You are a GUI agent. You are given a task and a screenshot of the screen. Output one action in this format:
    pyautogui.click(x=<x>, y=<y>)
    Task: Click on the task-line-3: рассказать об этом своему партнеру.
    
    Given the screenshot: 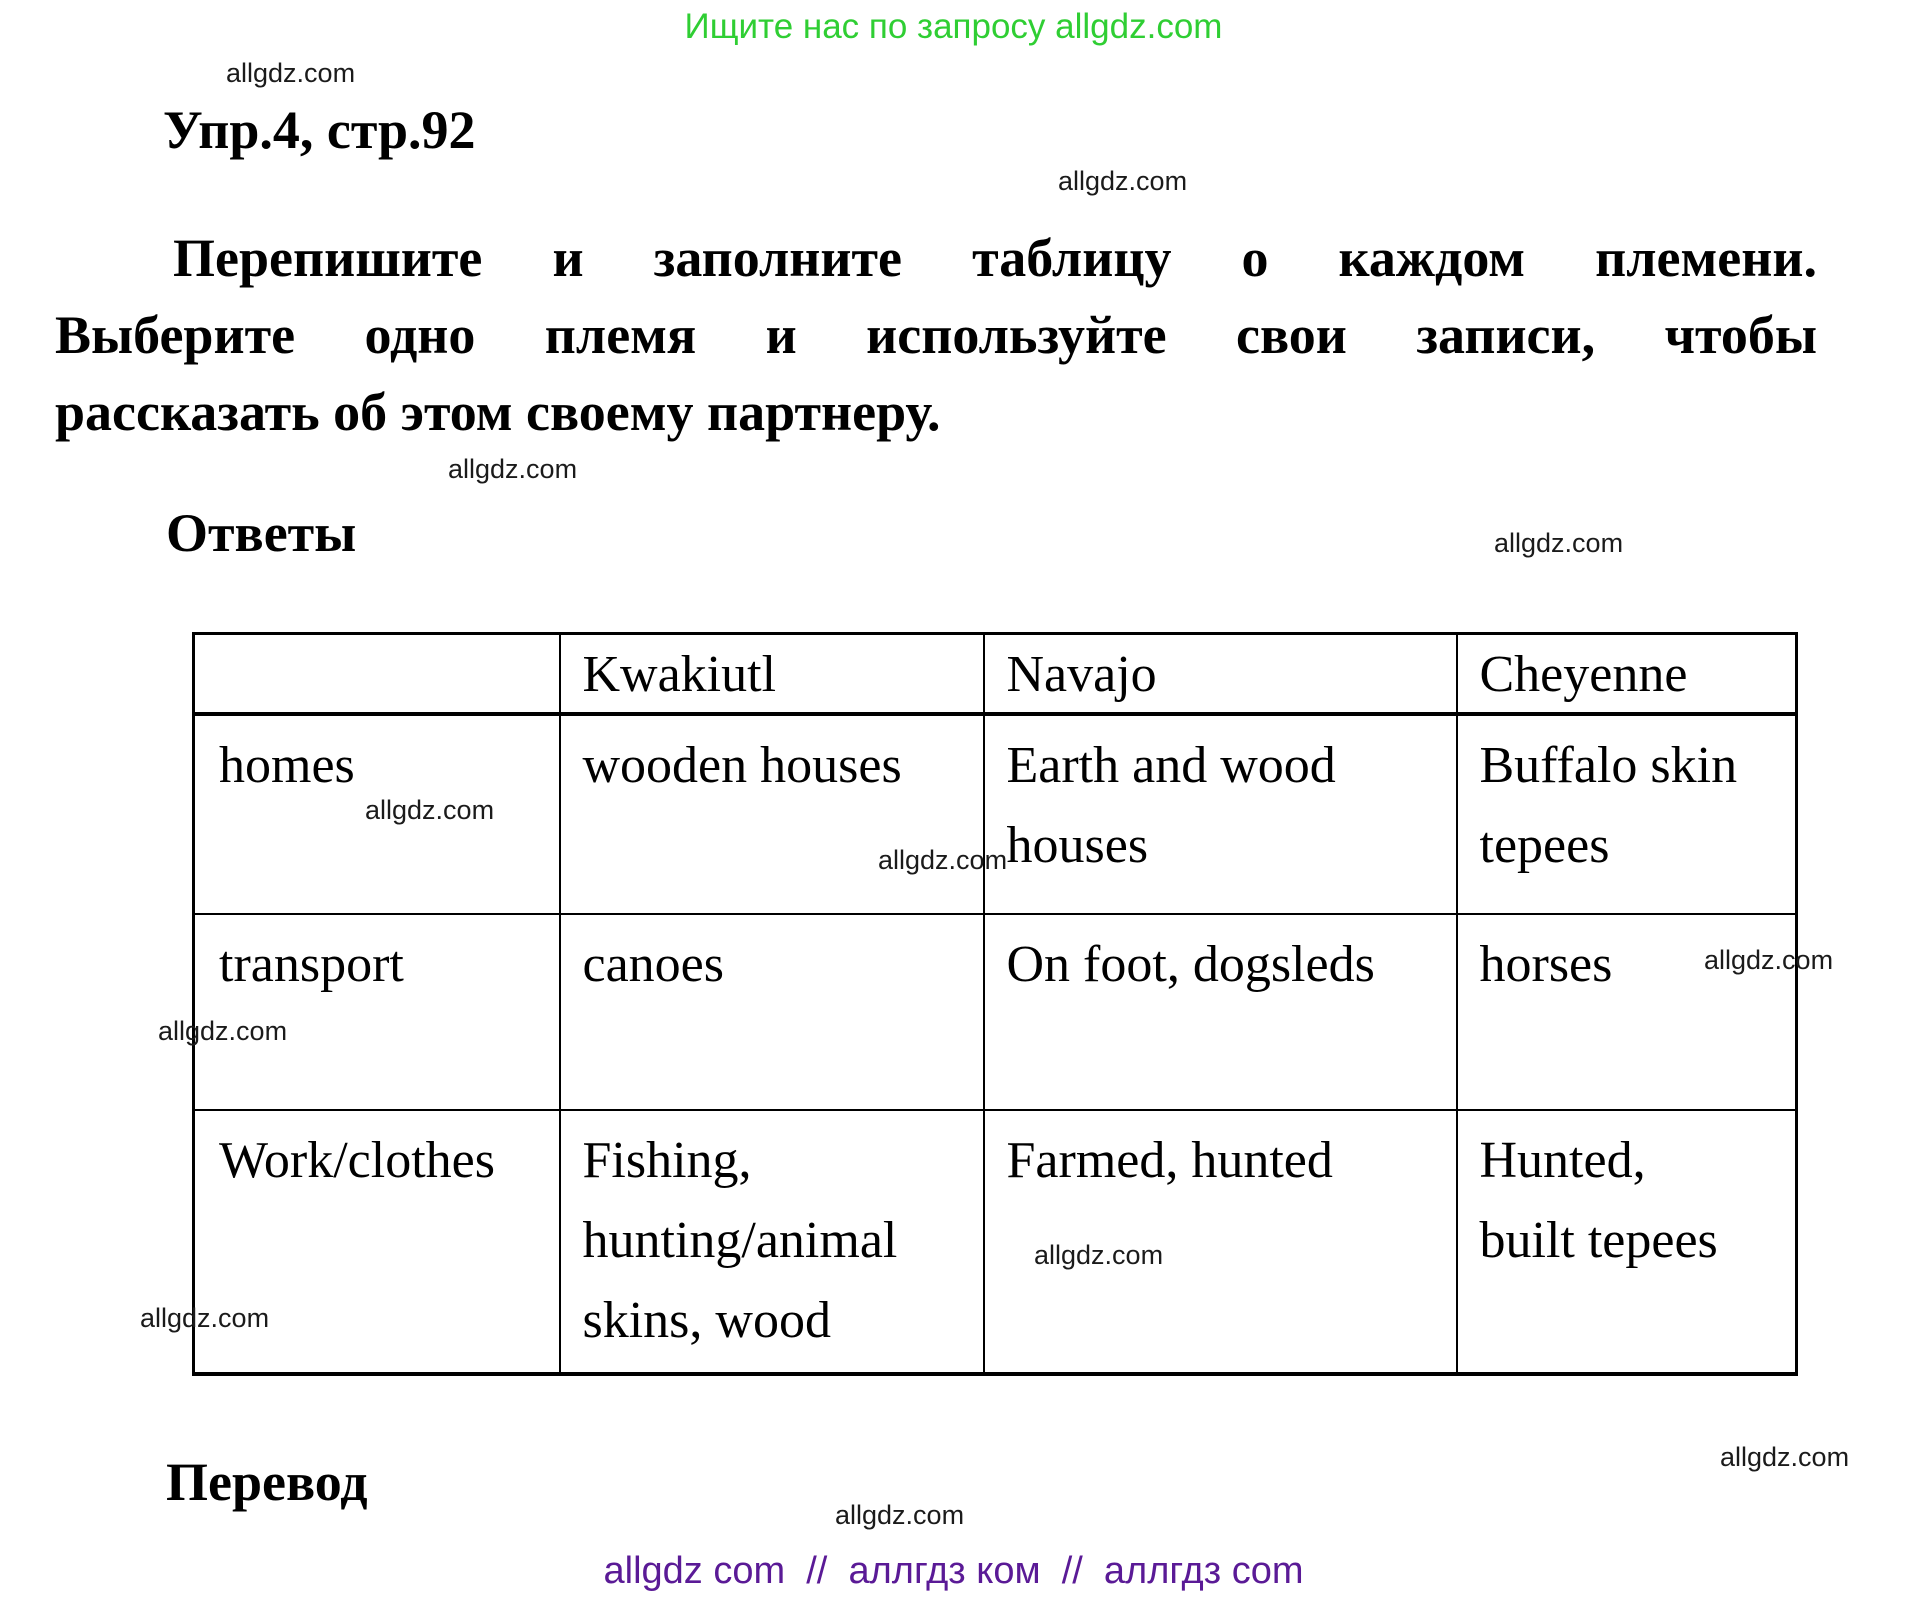 What is the action you would take?
    pyautogui.click(x=498, y=412)
    